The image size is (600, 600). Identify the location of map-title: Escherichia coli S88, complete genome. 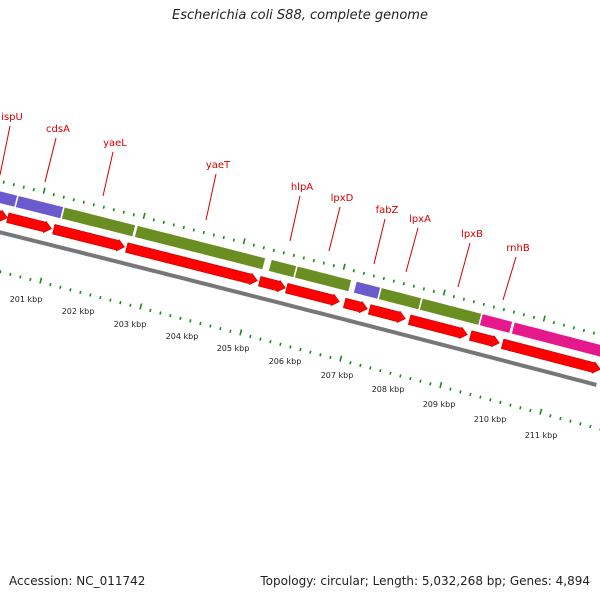
(300, 15).